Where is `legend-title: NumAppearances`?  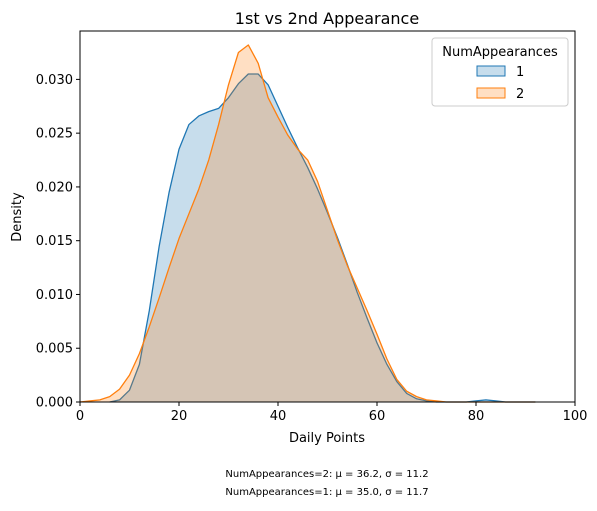
legend-title: NumAppearances is located at coordinates (500, 52).